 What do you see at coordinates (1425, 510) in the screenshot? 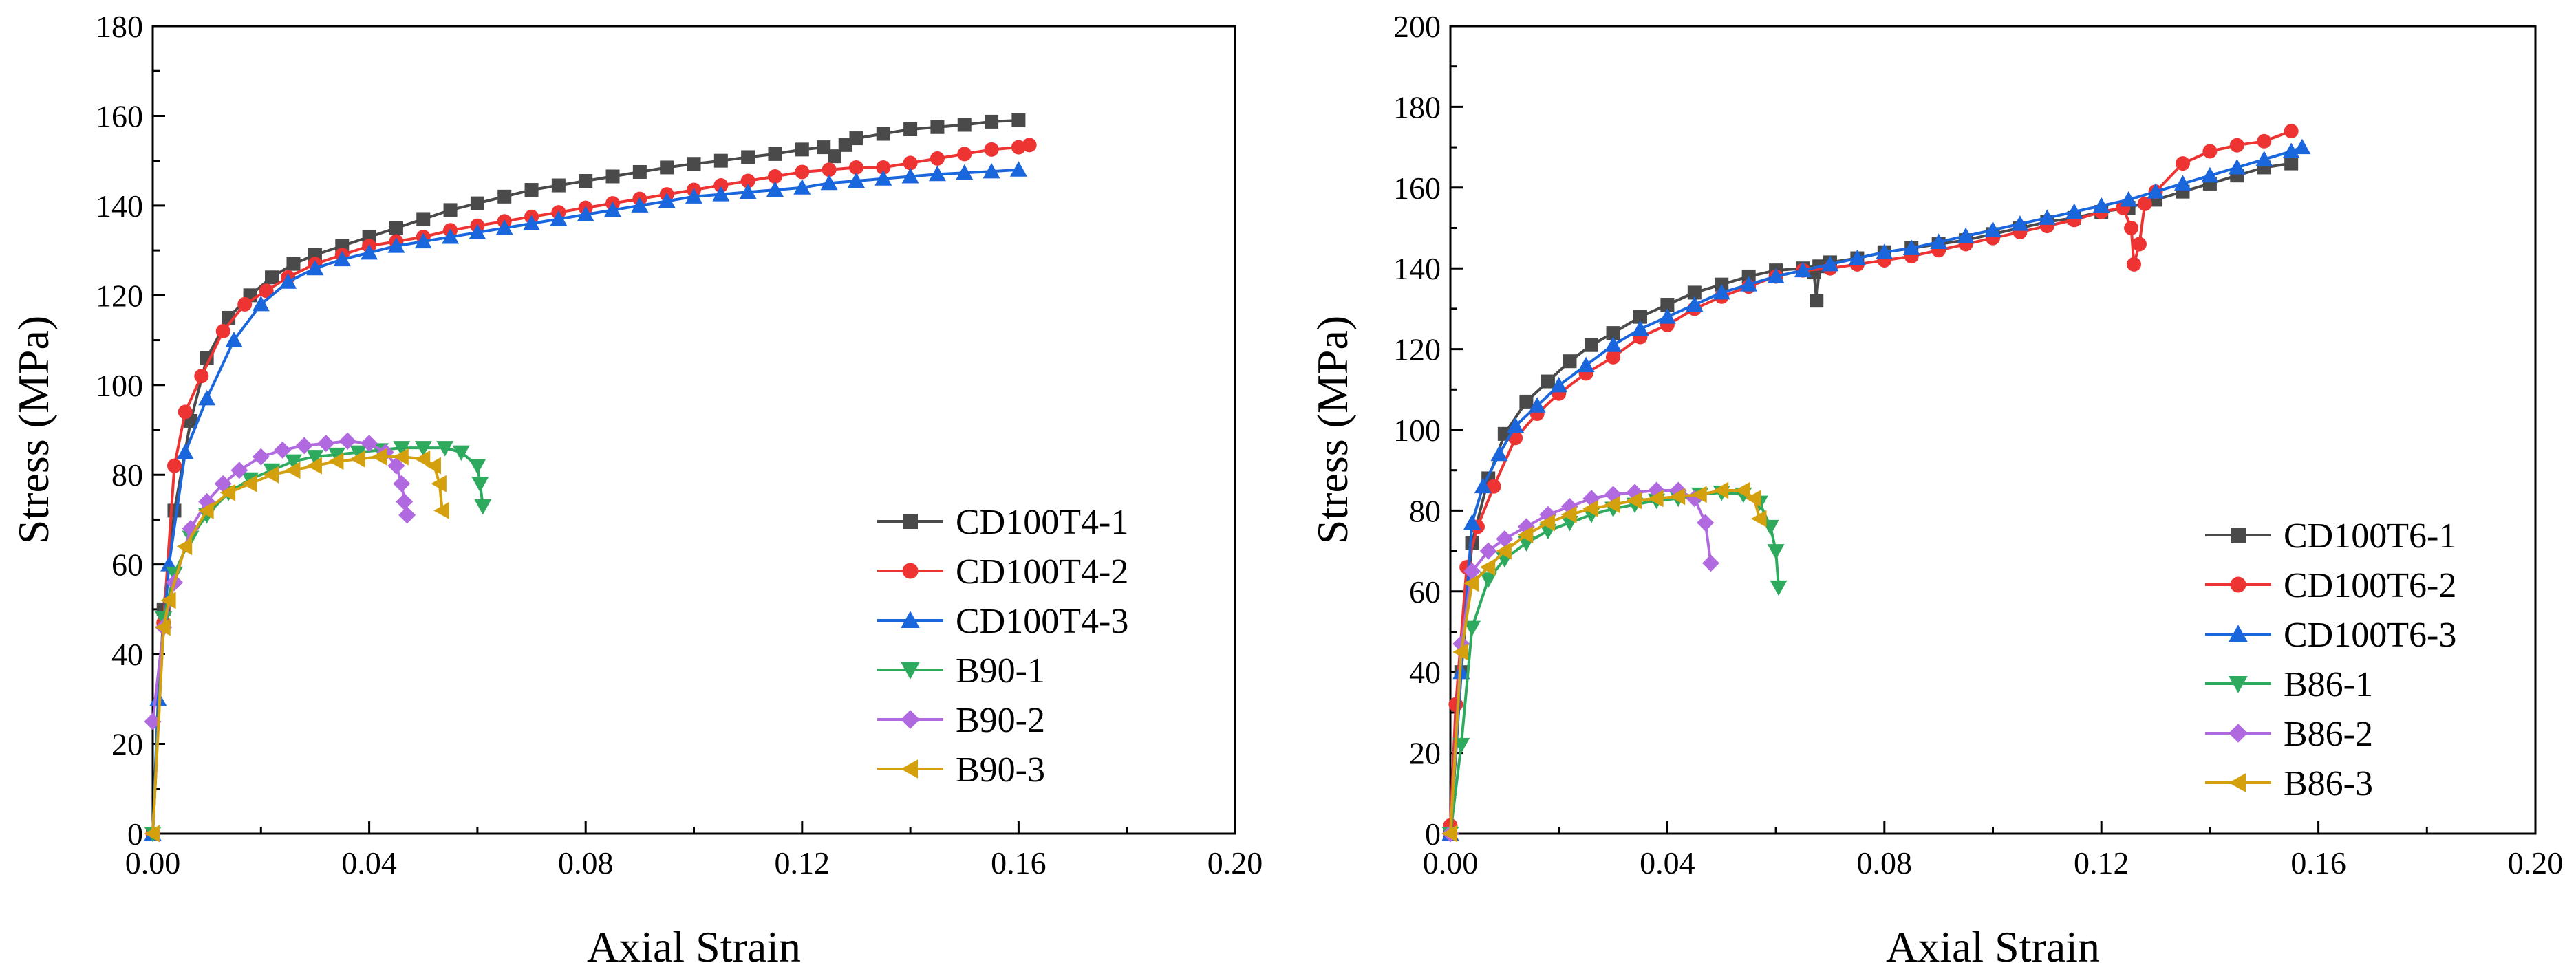
I see `y-tick-label: 80` at bounding box center [1425, 510].